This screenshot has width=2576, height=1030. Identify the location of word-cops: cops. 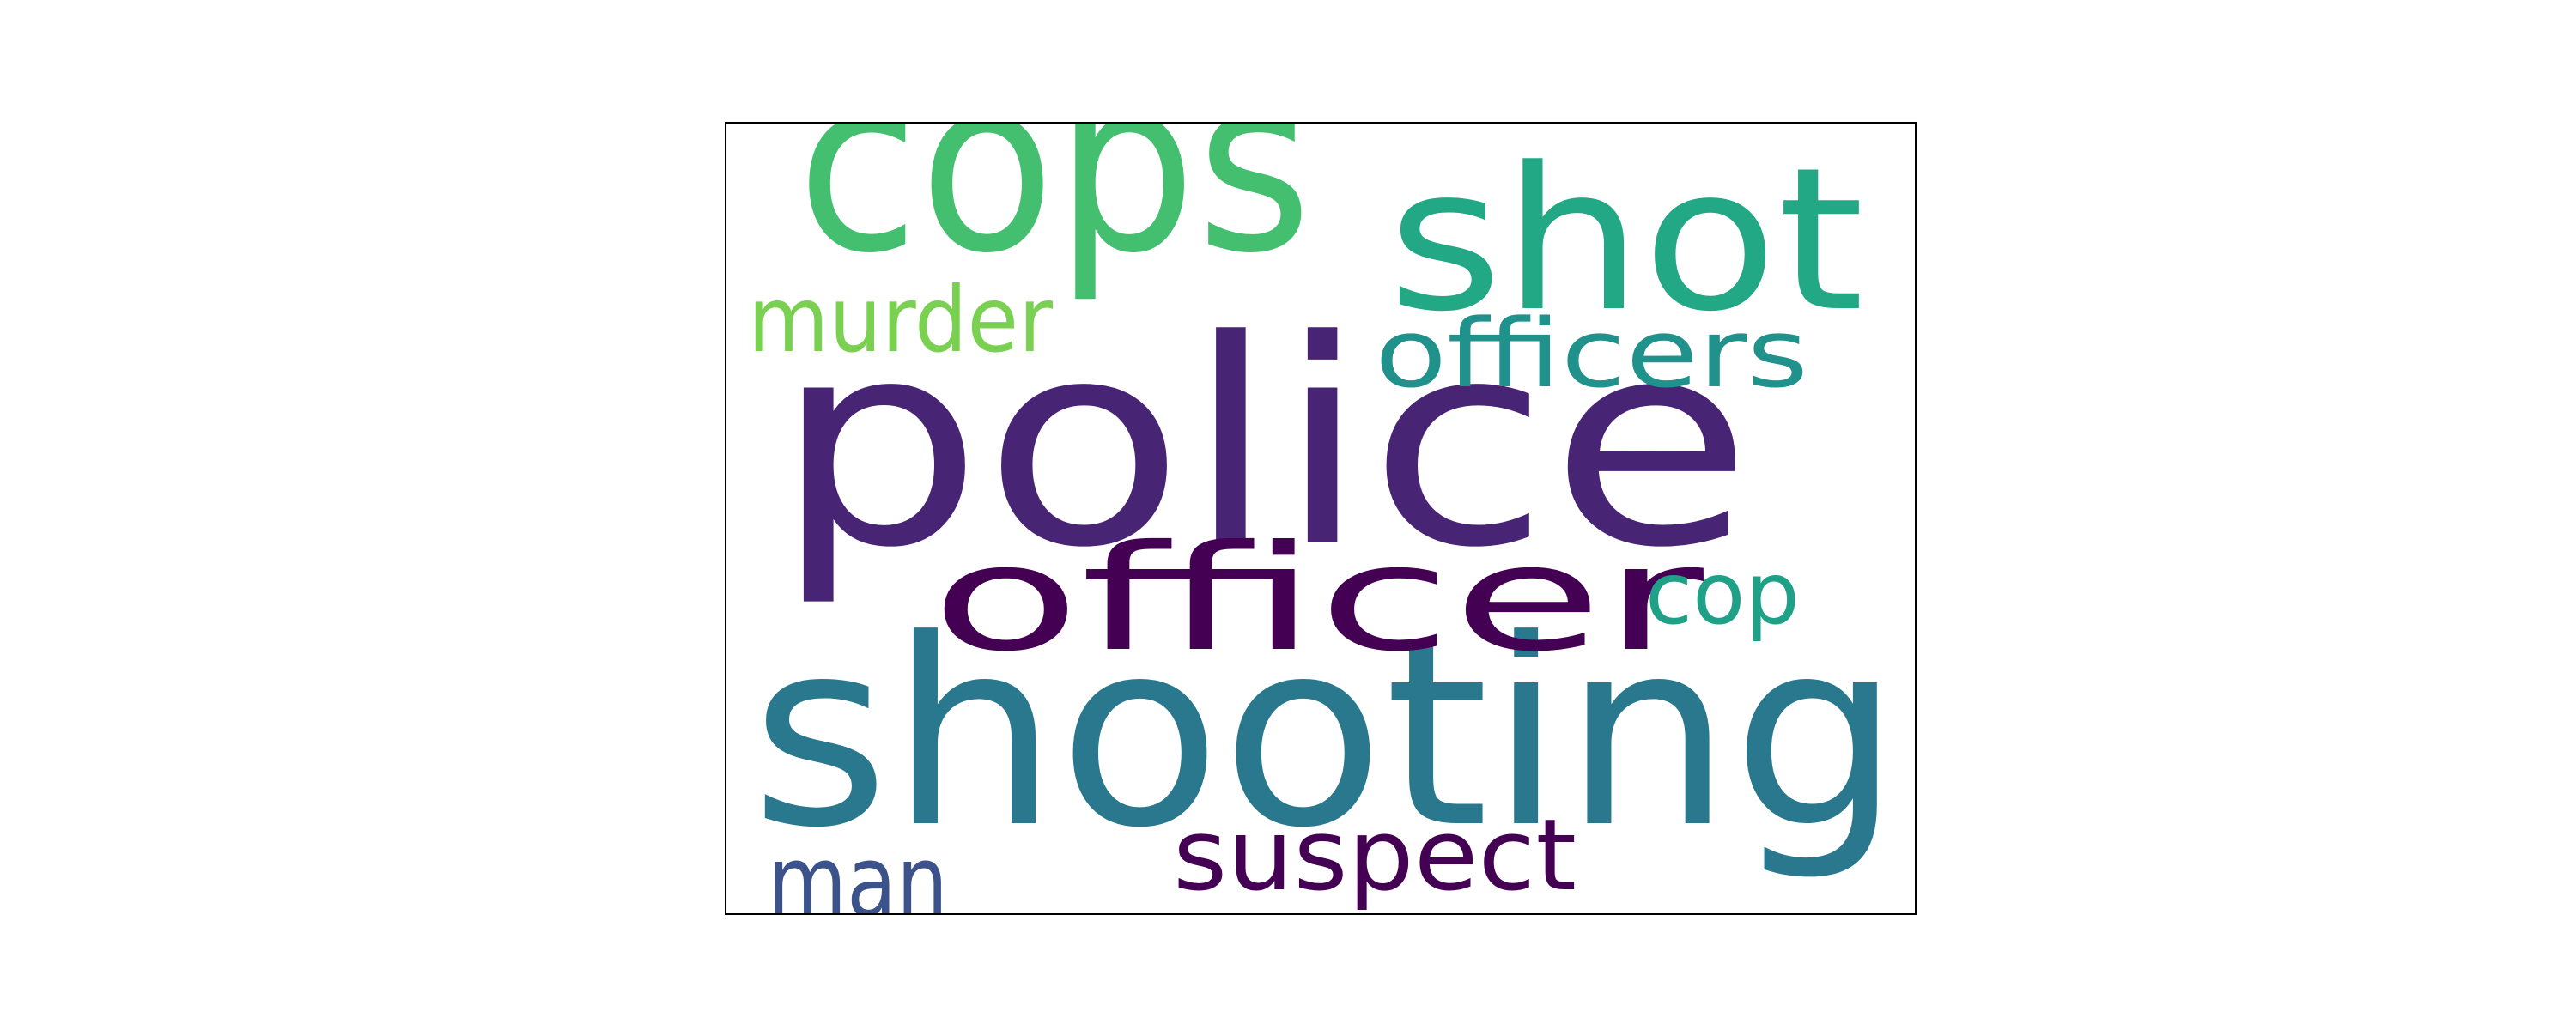
(1054, 215).